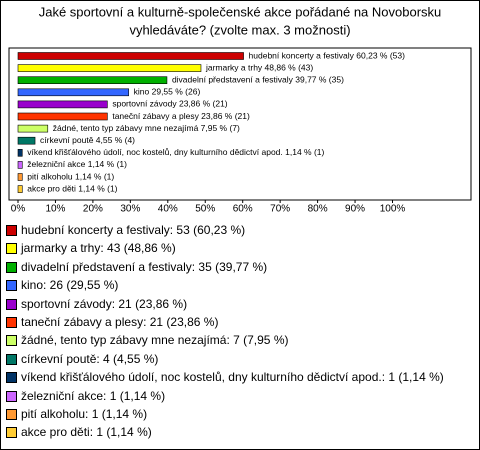  I want to click on x-tick-label: 20%, so click(93, 209).